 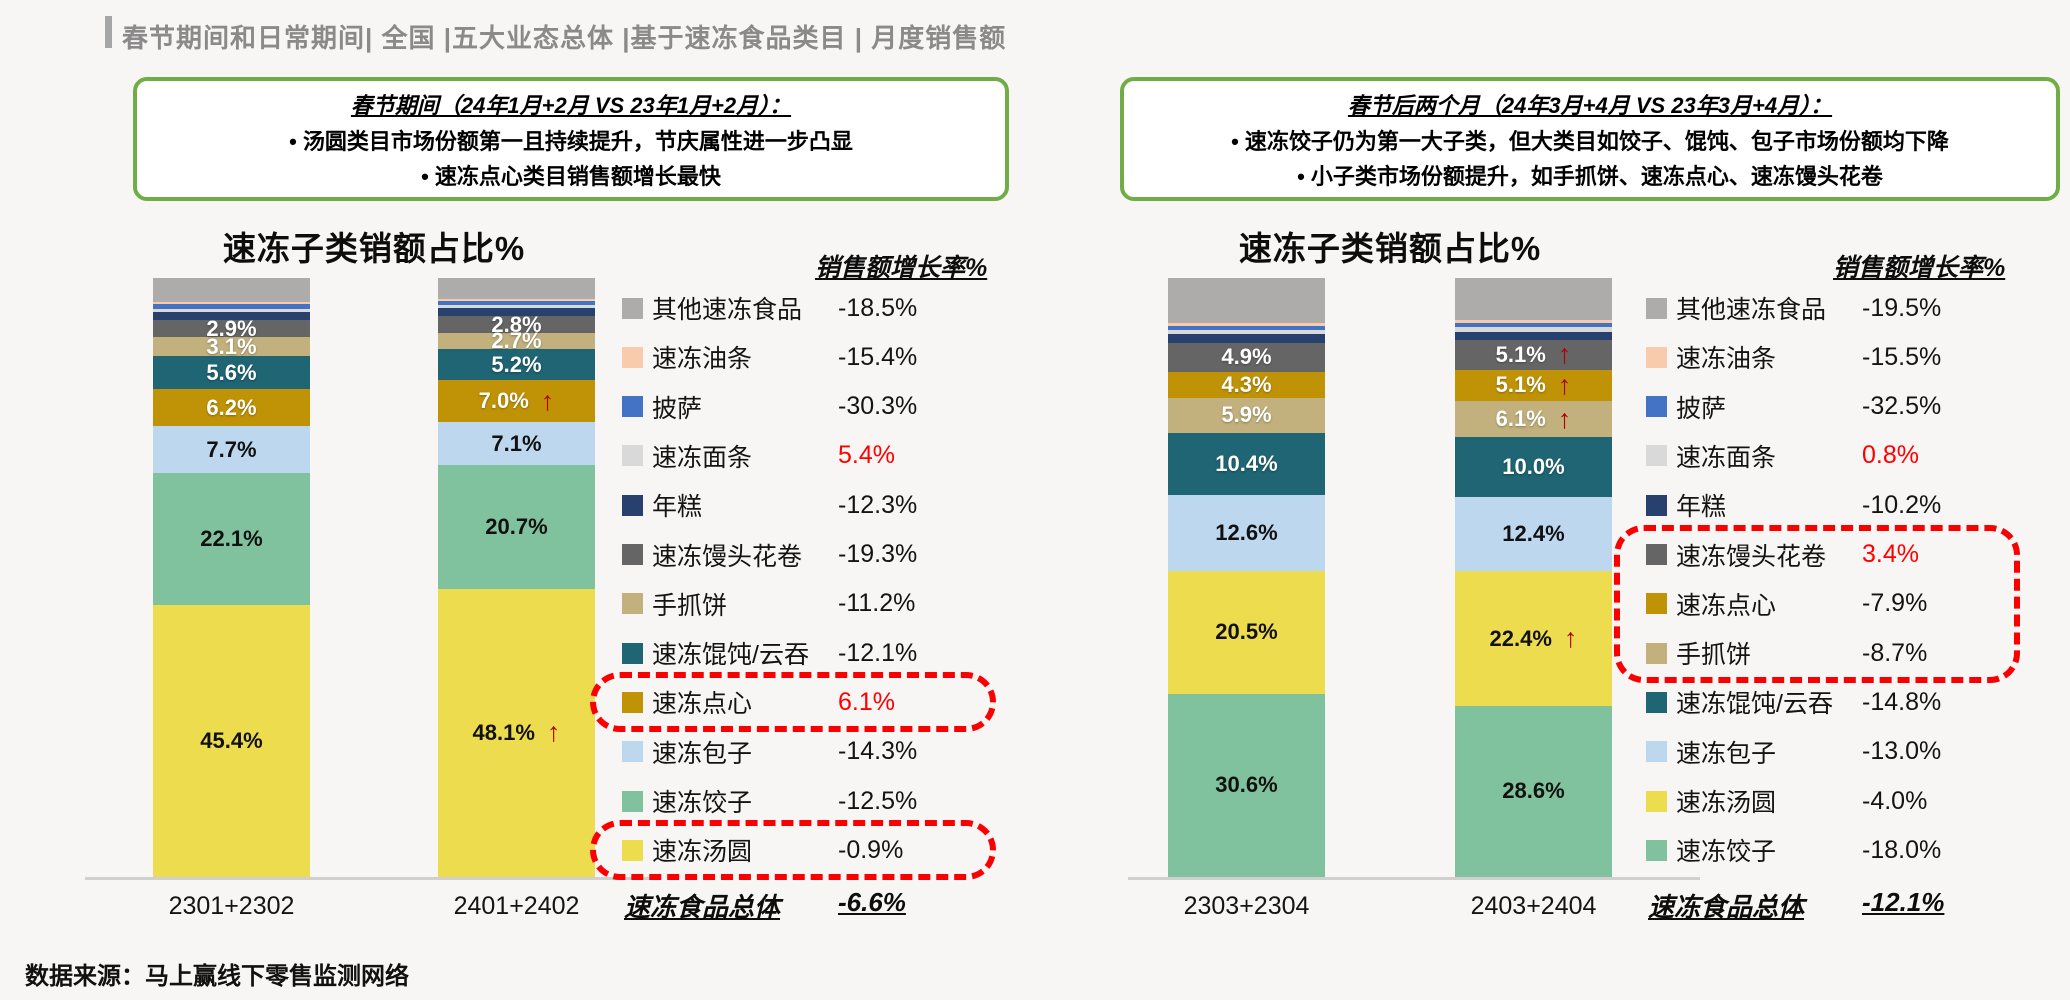 What do you see at coordinates (702, 359) in the screenshot?
I see `legend-label: 速冻油条` at bounding box center [702, 359].